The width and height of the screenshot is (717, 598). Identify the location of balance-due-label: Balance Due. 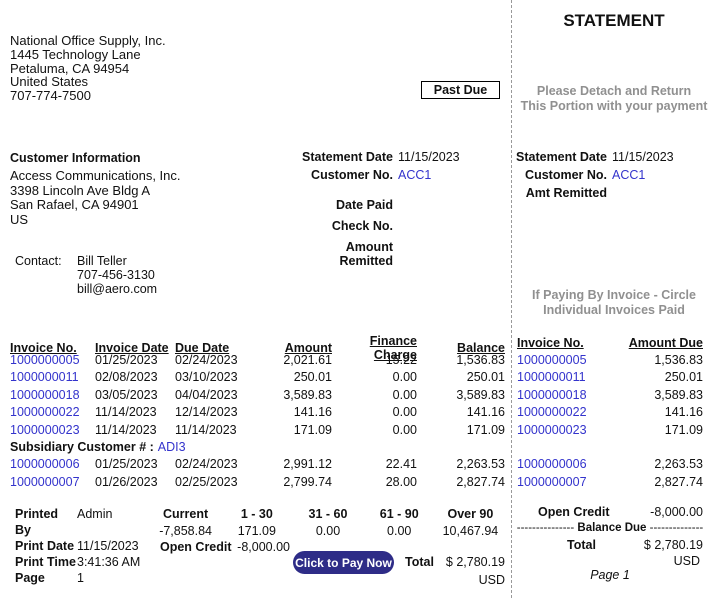
(612, 528).